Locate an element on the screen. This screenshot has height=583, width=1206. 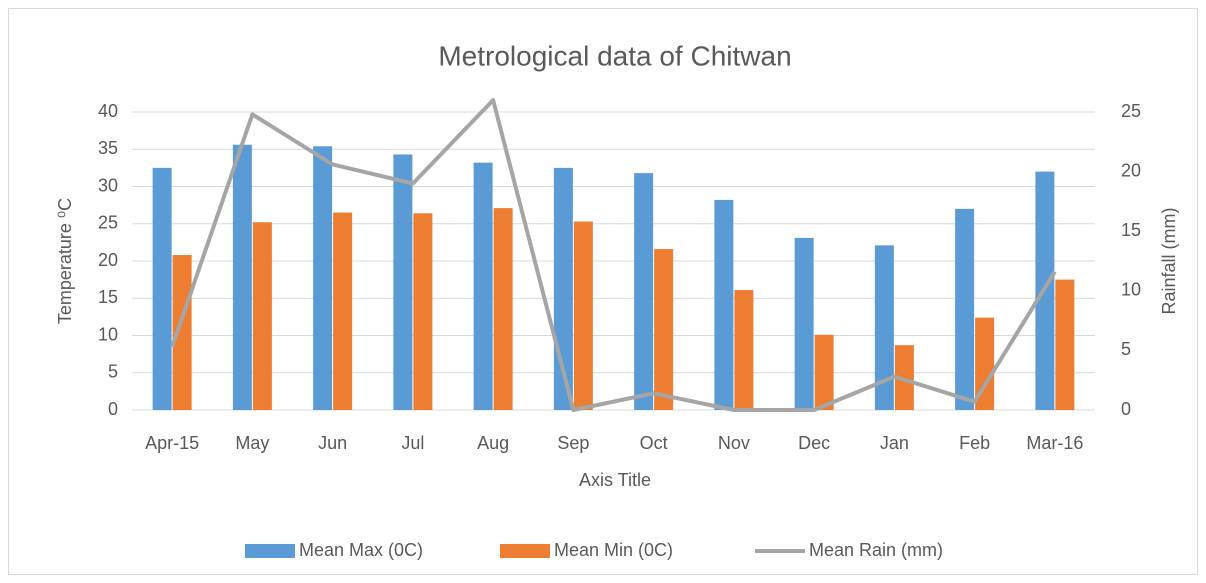
x-tick-label: Feb is located at coordinates (974, 443).